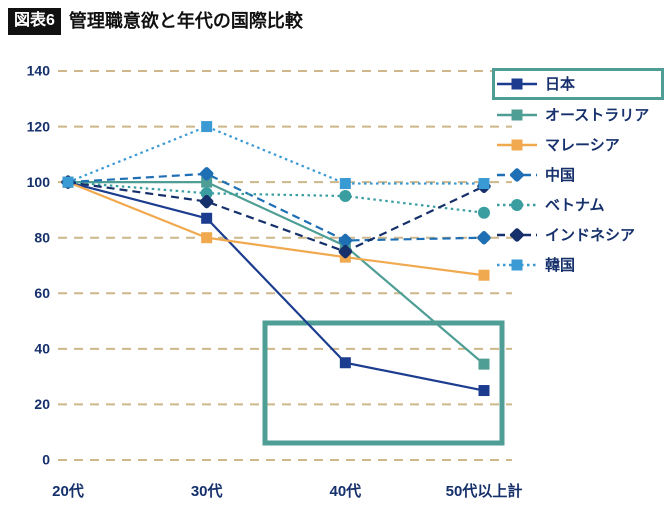 The width and height of the screenshot is (670, 515). What do you see at coordinates (582, 145) in the screenshot?
I see `legend-label-マレーシア: マレーシア` at bounding box center [582, 145].